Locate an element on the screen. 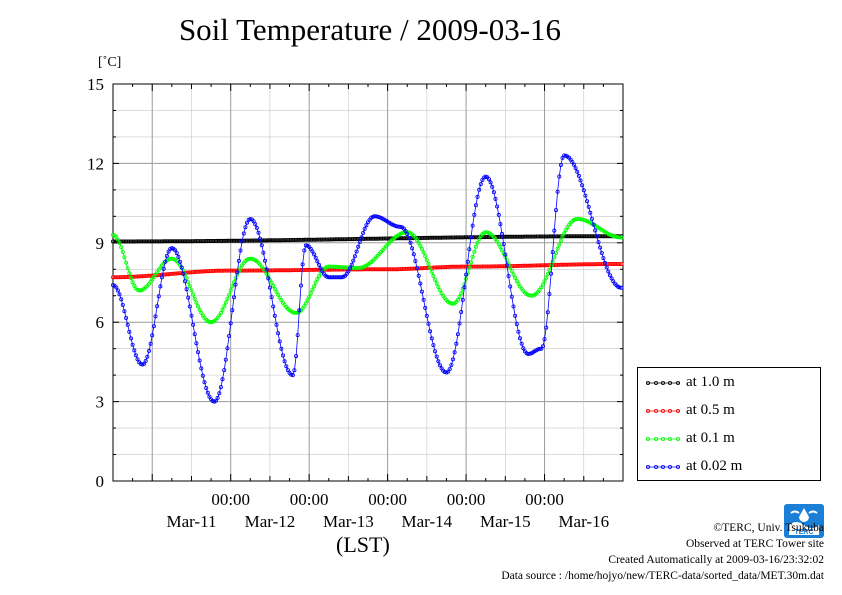  legend-swatch is located at coordinates (663, 467).